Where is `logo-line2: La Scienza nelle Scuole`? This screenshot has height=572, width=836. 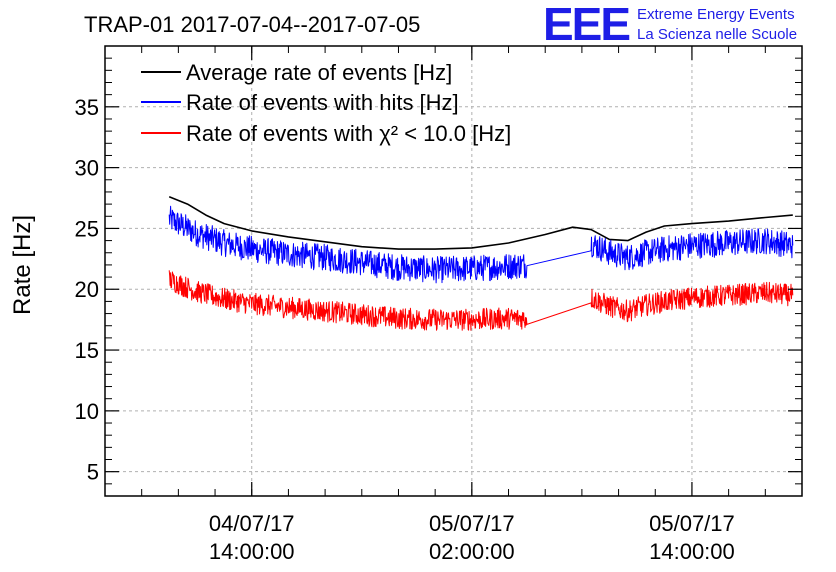 logo-line2: La Scienza nelle Scuole is located at coordinates (717, 34).